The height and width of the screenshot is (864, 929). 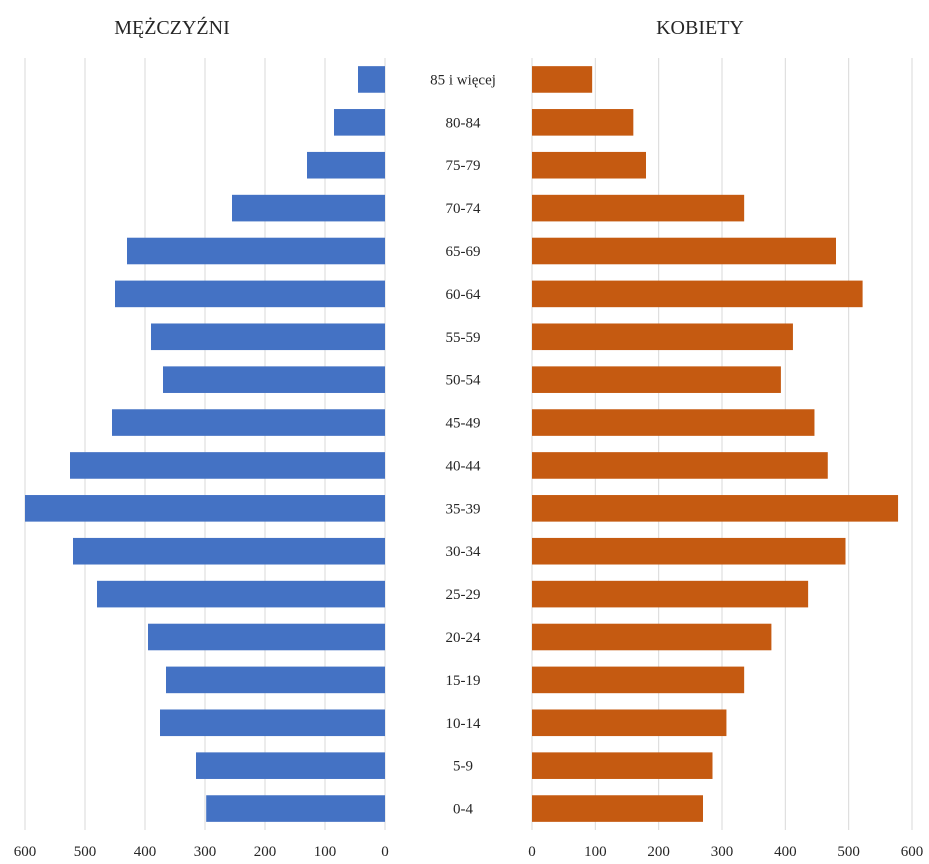 What do you see at coordinates (385, 852) in the screenshot?
I see `men-axis-tick-label: 0` at bounding box center [385, 852].